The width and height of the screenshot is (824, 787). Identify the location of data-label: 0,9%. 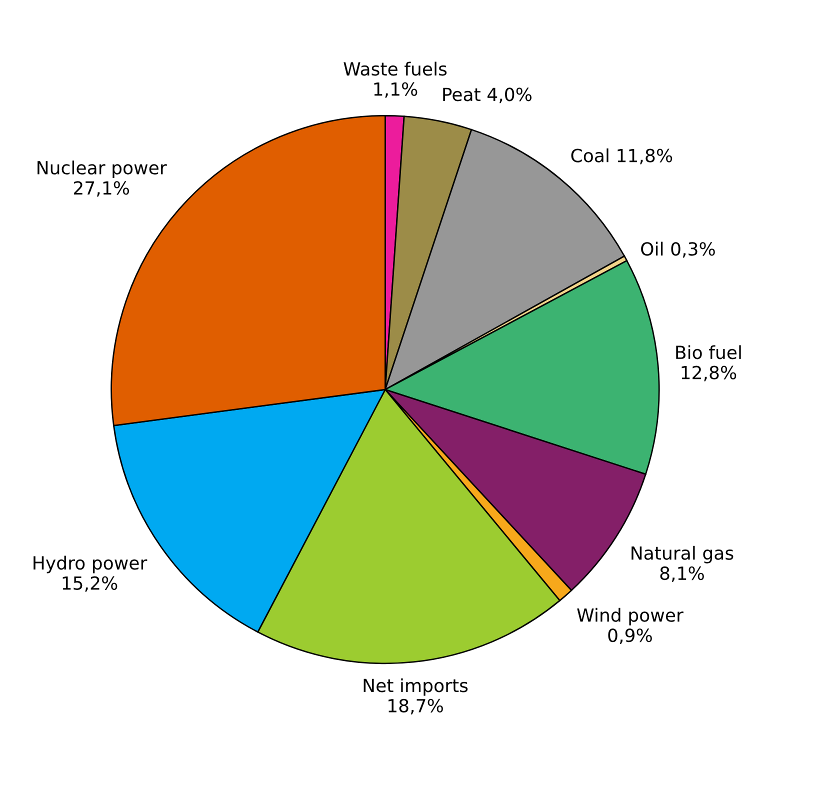
(630, 636).